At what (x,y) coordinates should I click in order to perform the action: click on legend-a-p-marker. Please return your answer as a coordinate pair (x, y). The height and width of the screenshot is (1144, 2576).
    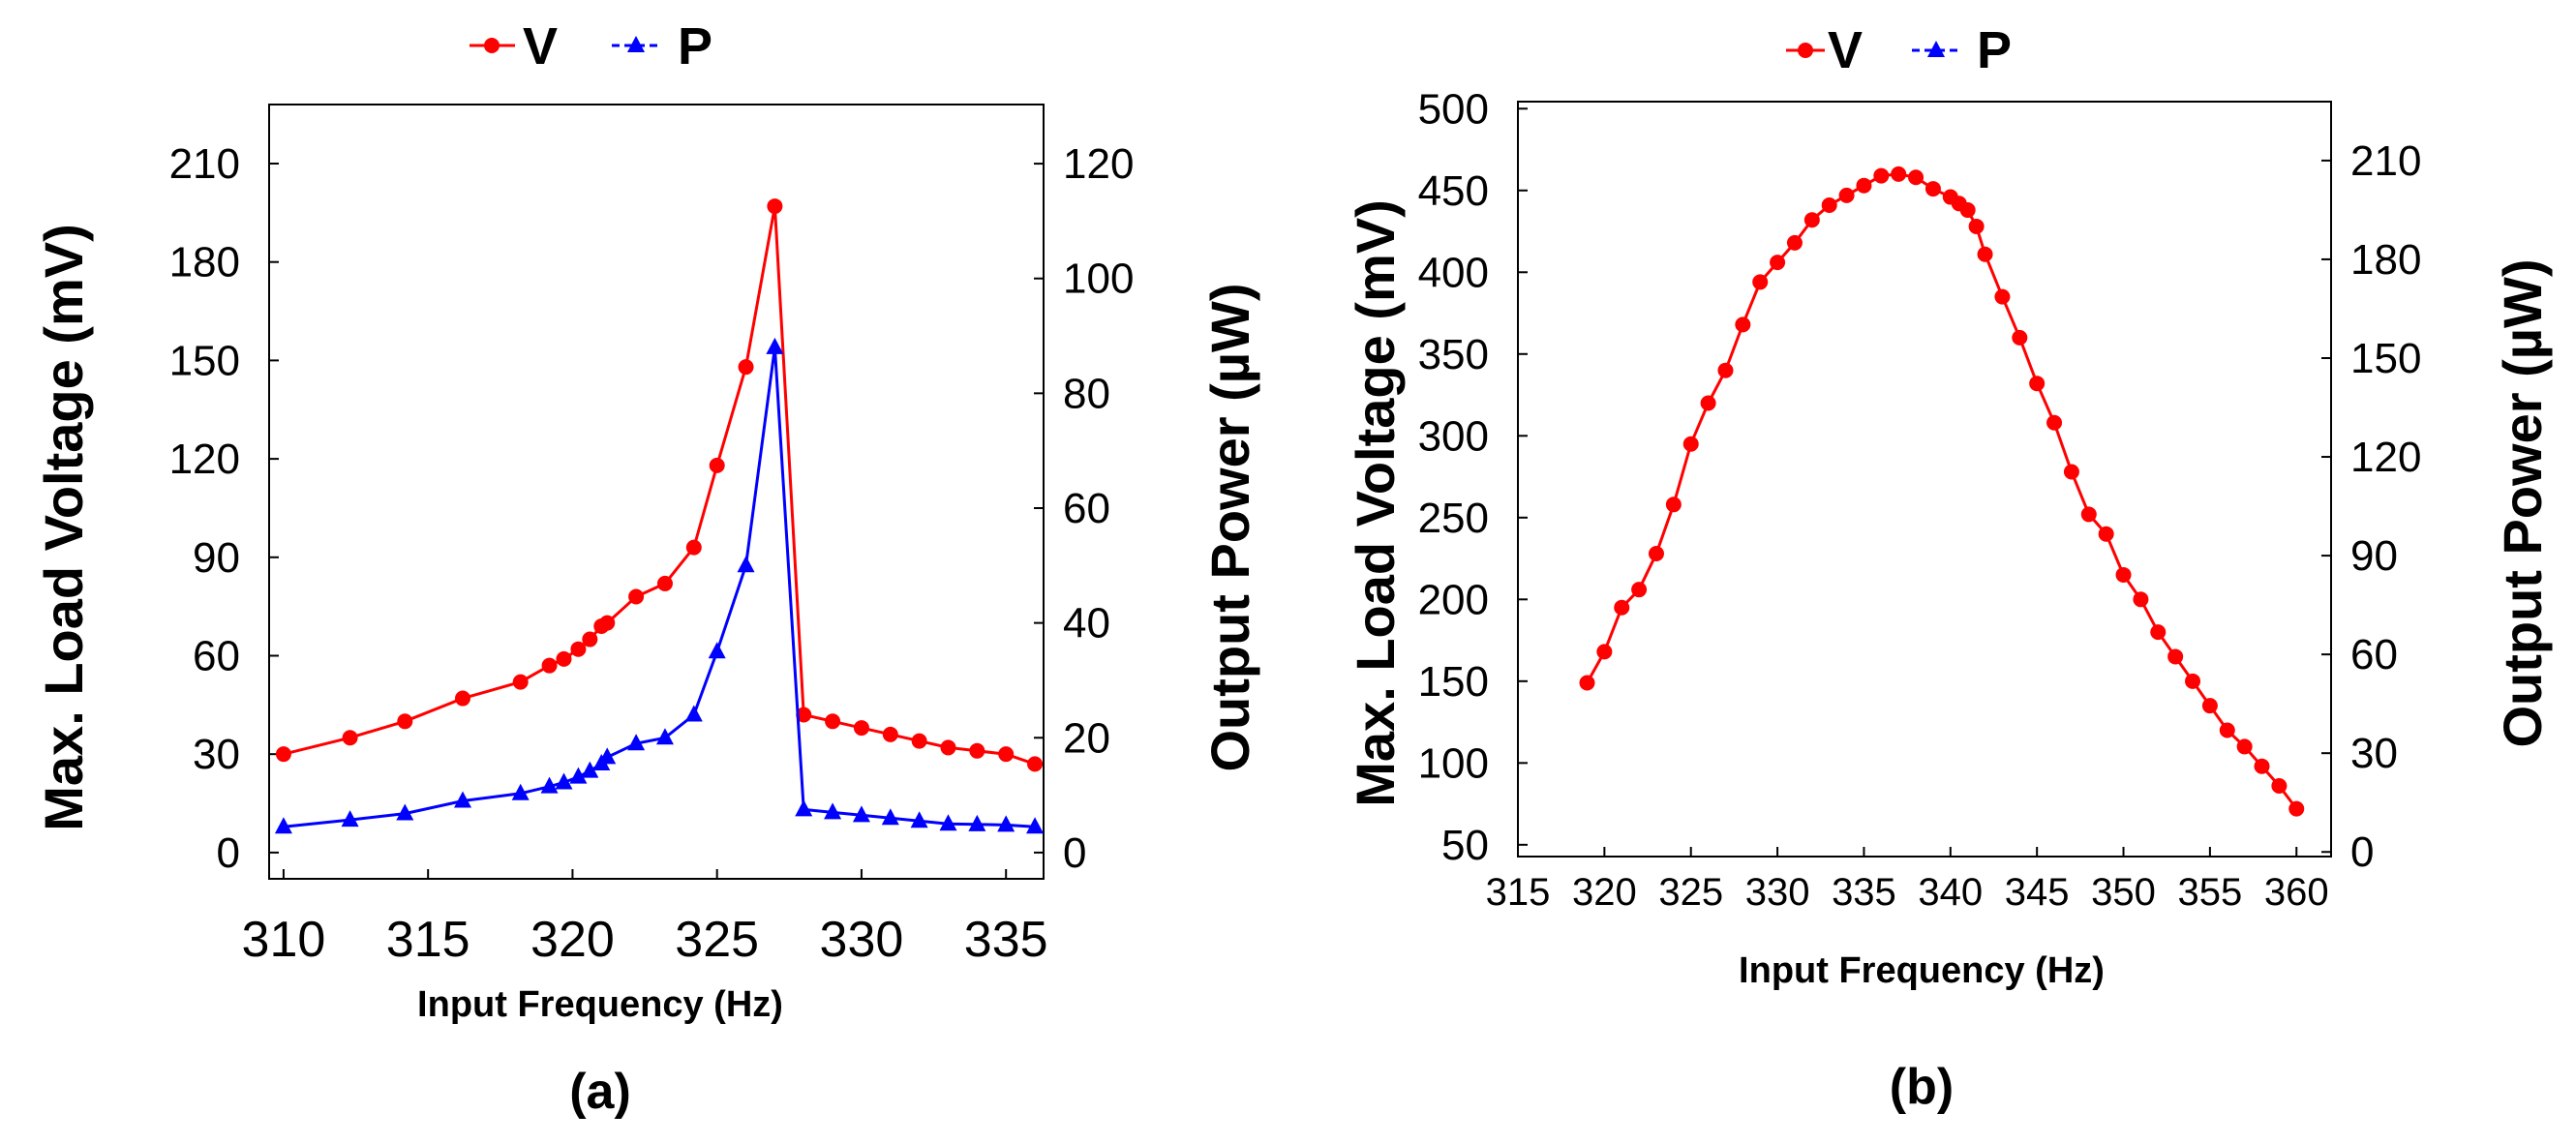
    Looking at the image, I should click on (636, 44).